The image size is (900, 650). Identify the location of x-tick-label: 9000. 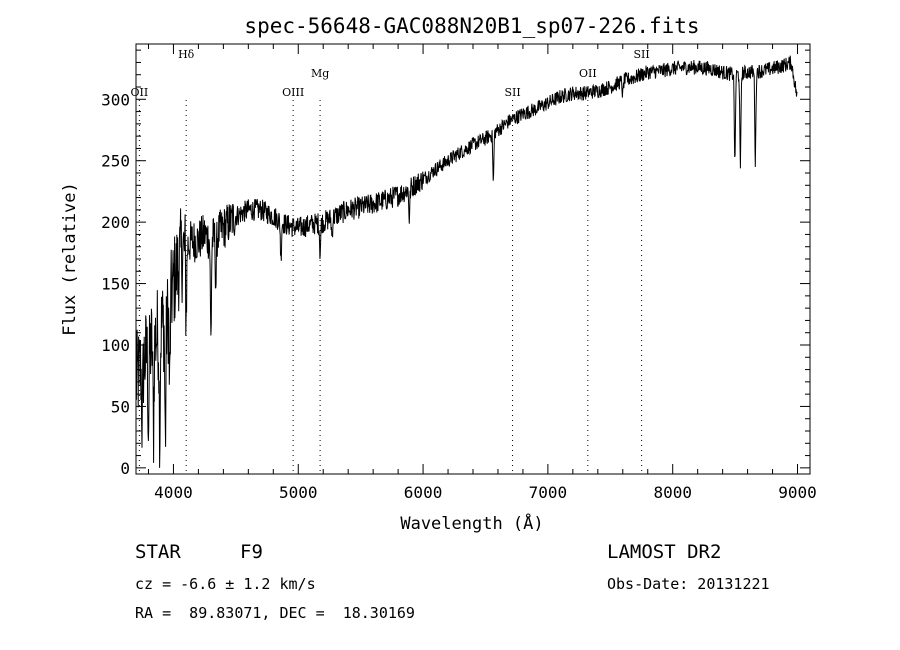
(797, 492).